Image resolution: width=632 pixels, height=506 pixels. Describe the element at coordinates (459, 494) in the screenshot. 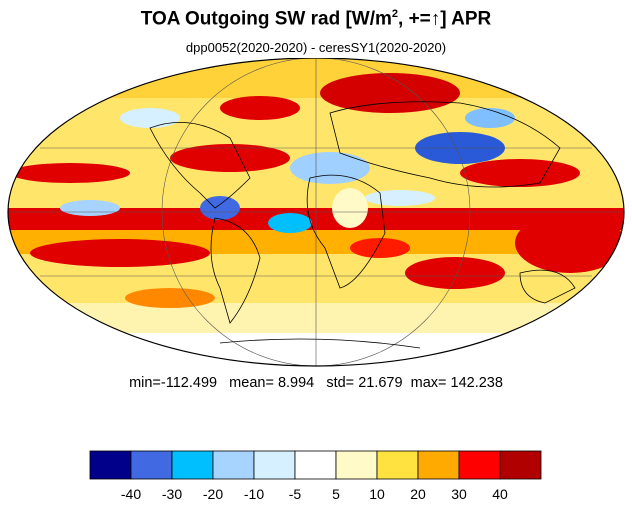

I see `colorbar-label: 30` at that location.